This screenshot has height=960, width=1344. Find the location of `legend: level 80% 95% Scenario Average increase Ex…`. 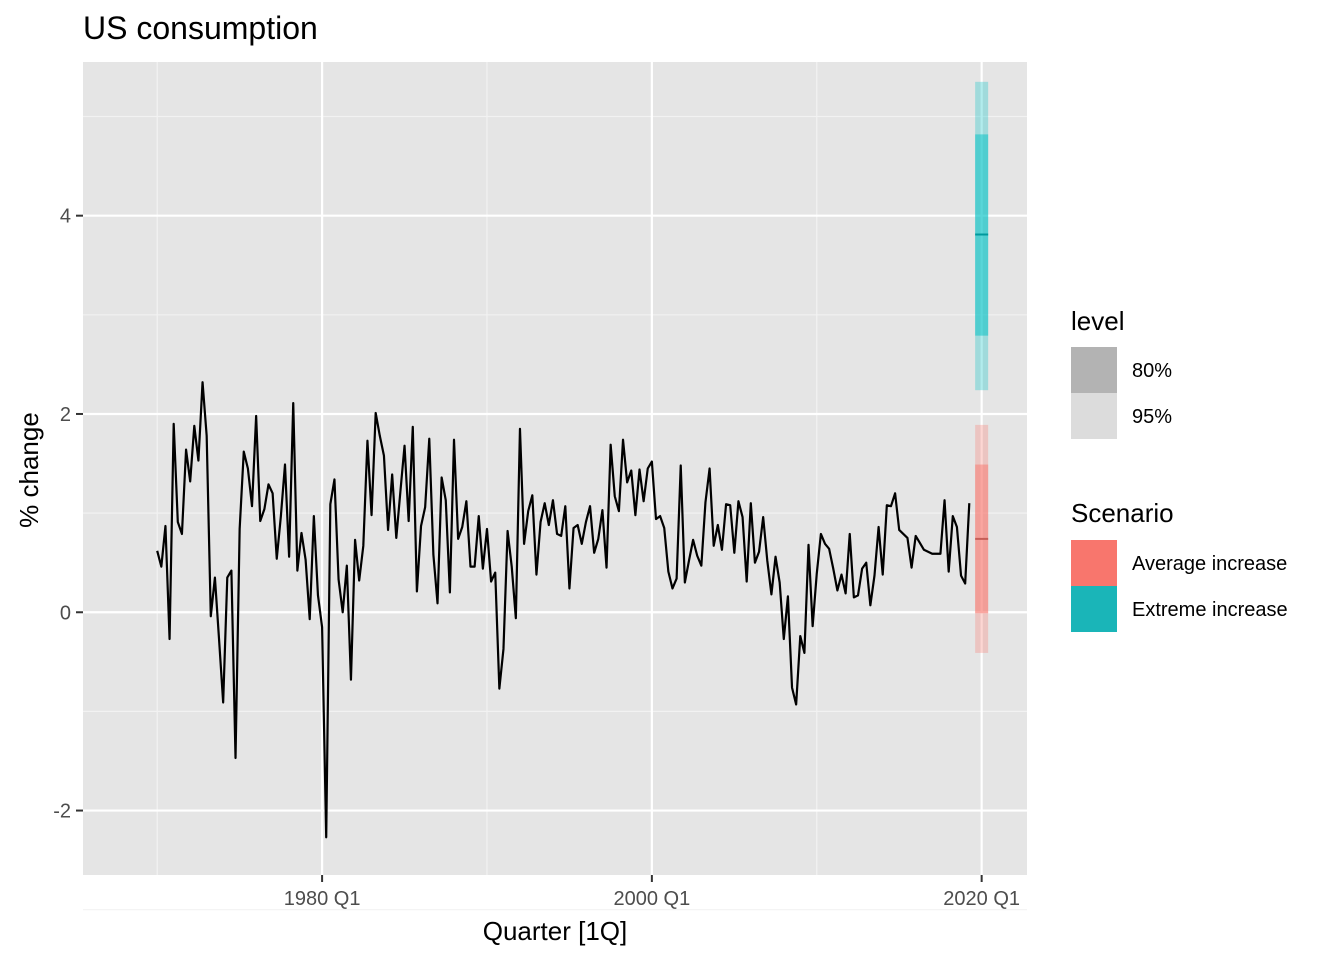

legend: level 80% 95% Scenario Average increase Ex… is located at coordinates (1179, 469).